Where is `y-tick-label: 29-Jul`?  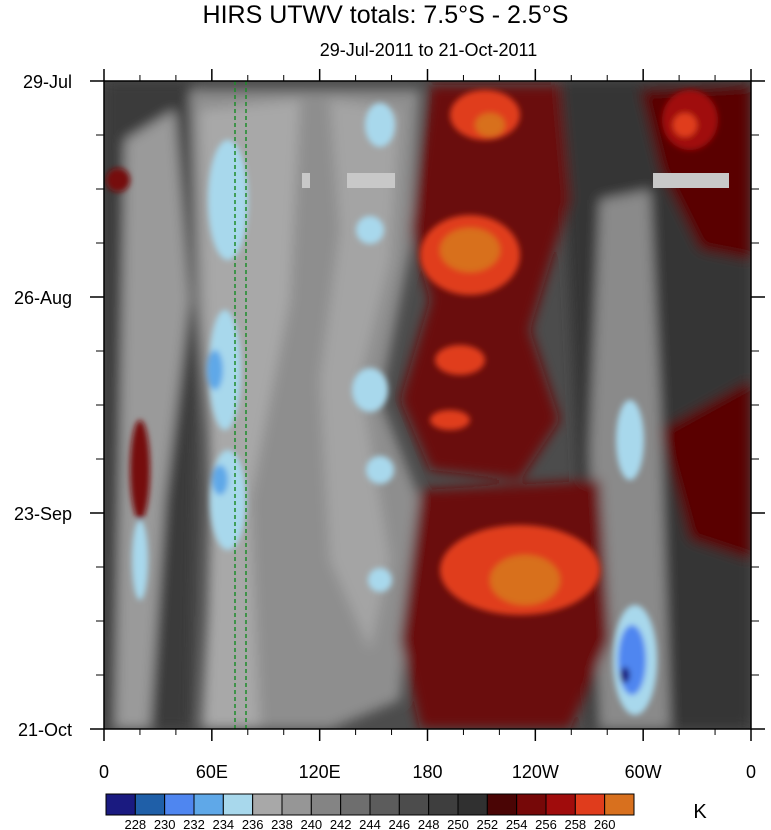
y-tick-label: 29-Jul is located at coordinates (47, 82).